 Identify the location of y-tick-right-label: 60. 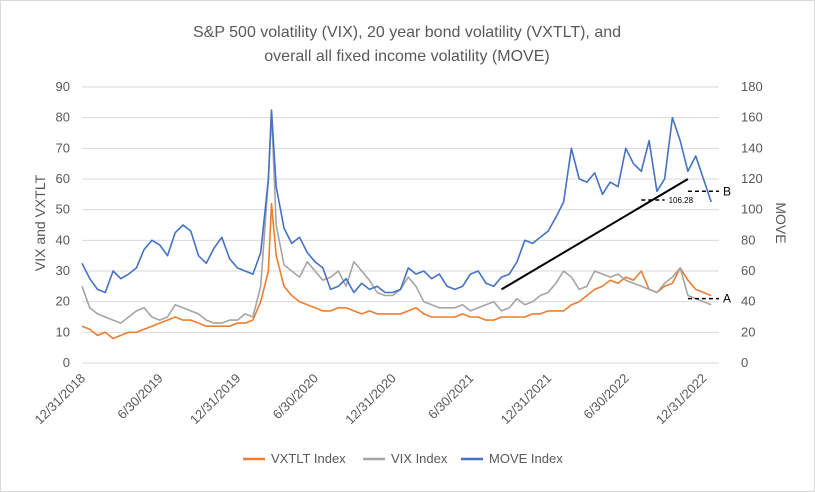
(748, 270).